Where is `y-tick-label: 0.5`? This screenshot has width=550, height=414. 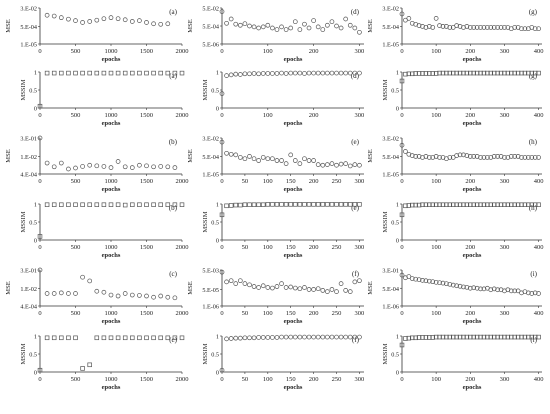
y-tick-label: 0.5 is located at coordinates (395, 355).